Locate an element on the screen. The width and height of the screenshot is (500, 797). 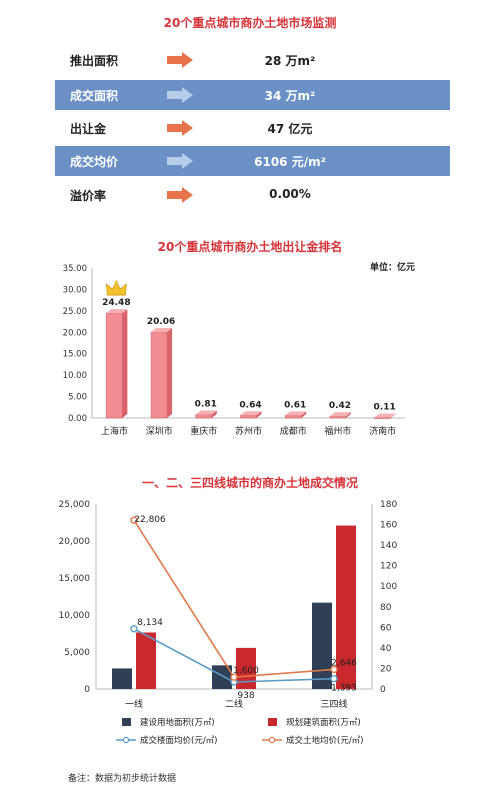
series-line is located at coordinates (234, 598).